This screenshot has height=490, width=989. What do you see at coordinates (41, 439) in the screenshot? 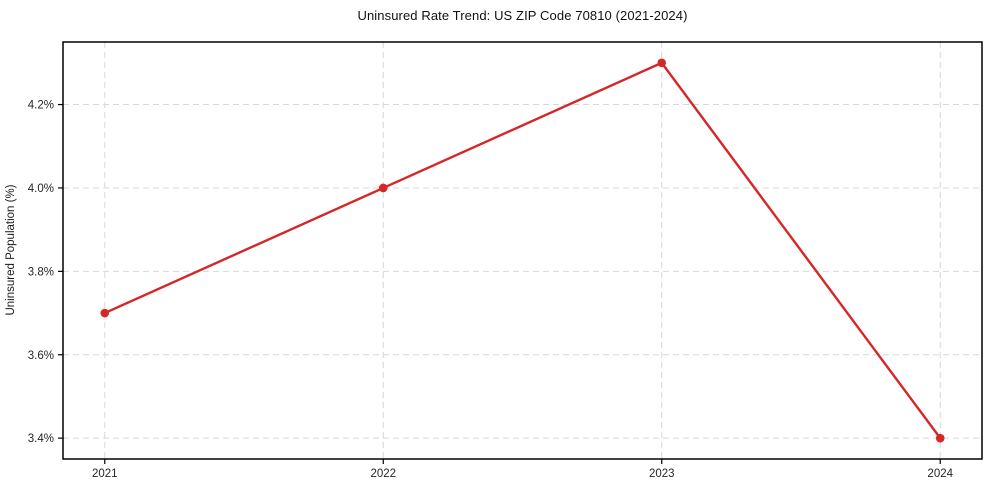
I see `y-tick-label: 3.4%` at bounding box center [41, 439].